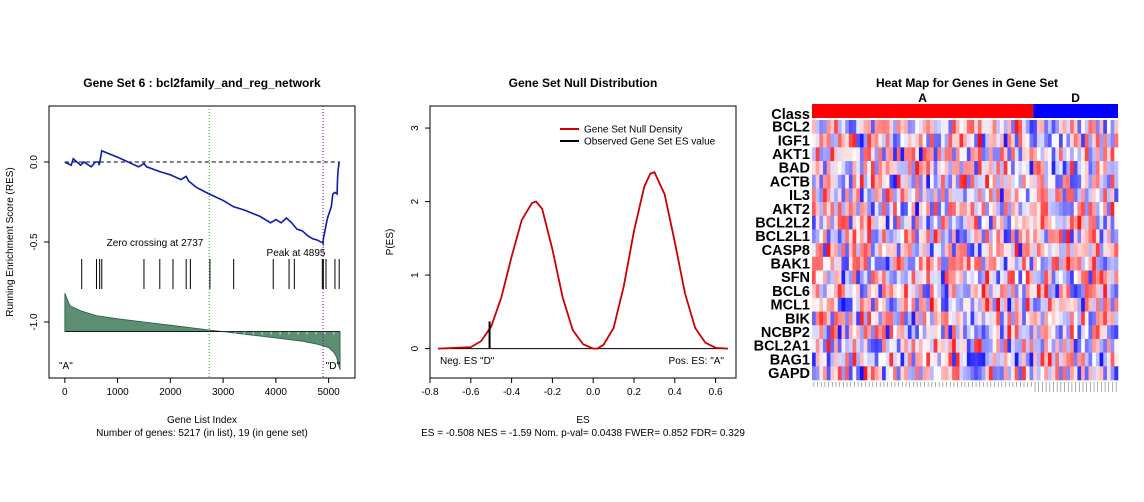  What do you see at coordinates (170, 392) in the screenshot?
I see `x-tick-label: 2000` at bounding box center [170, 392].